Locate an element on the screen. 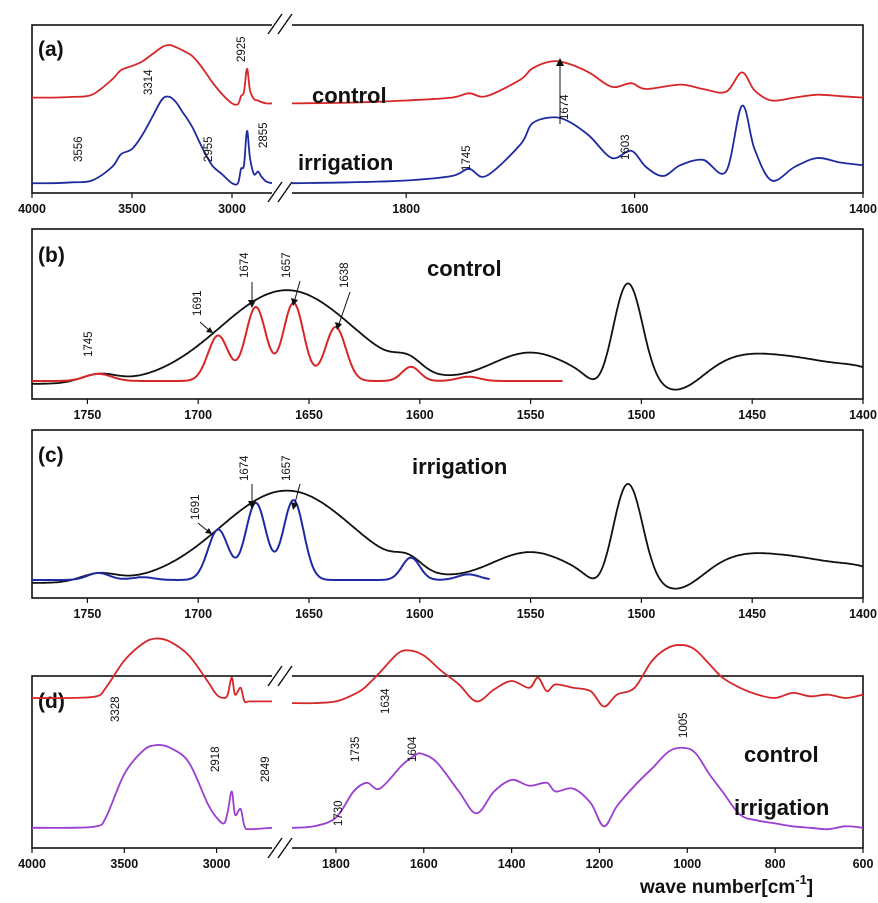 The width and height of the screenshot is (878, 903). x-tick-label: 1500 is located at coordinates (641, 614).